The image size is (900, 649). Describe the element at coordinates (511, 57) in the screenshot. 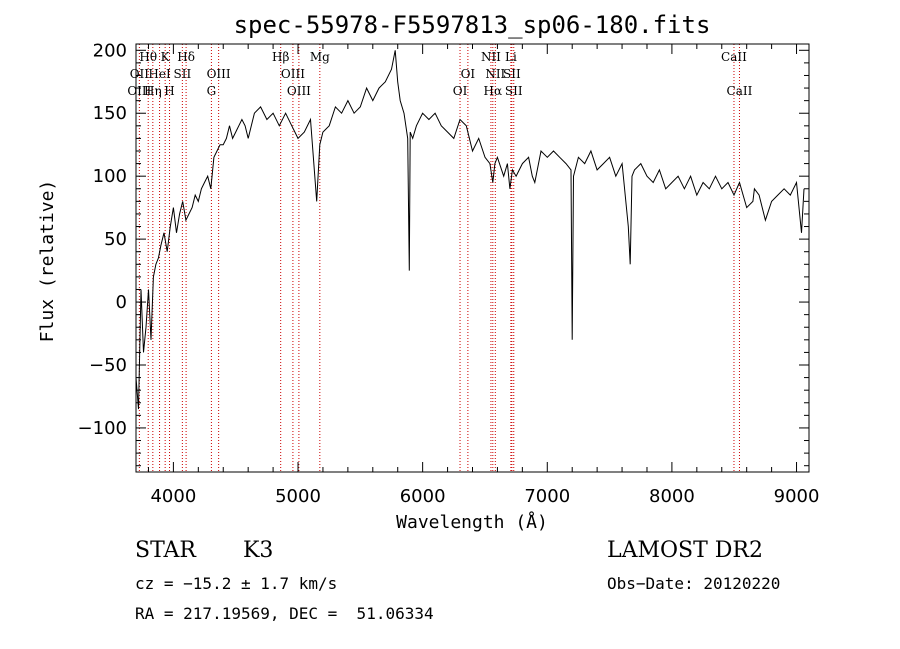

I see `marker-label: Li` at that location.